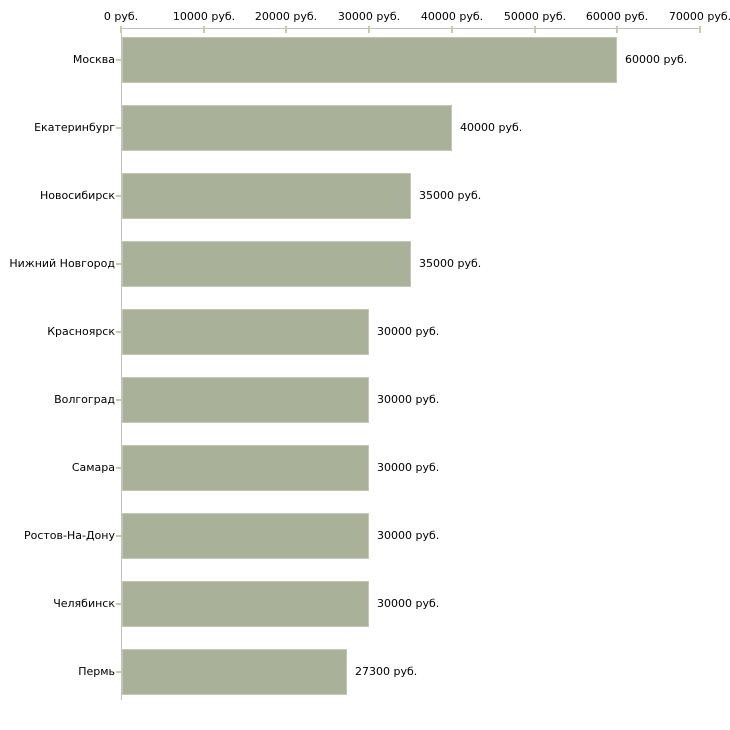 The height and width of the screenshot is (730, 730). I want to click on x-axis-tick-label: 30000 руб., so click(369, 16).